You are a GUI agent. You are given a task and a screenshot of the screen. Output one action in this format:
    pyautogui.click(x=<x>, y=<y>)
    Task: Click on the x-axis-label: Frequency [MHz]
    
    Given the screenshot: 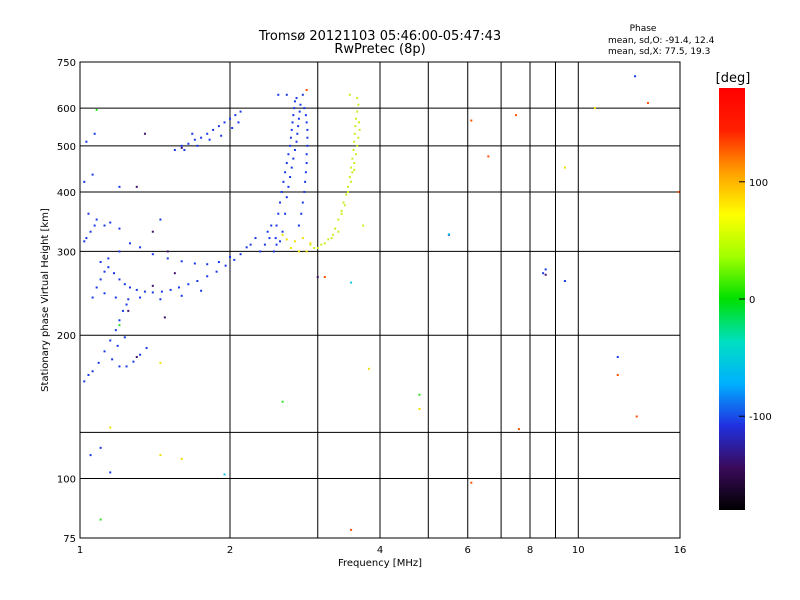 What is the action you would take?
    pyautogui.click(x=380, y=563)
    